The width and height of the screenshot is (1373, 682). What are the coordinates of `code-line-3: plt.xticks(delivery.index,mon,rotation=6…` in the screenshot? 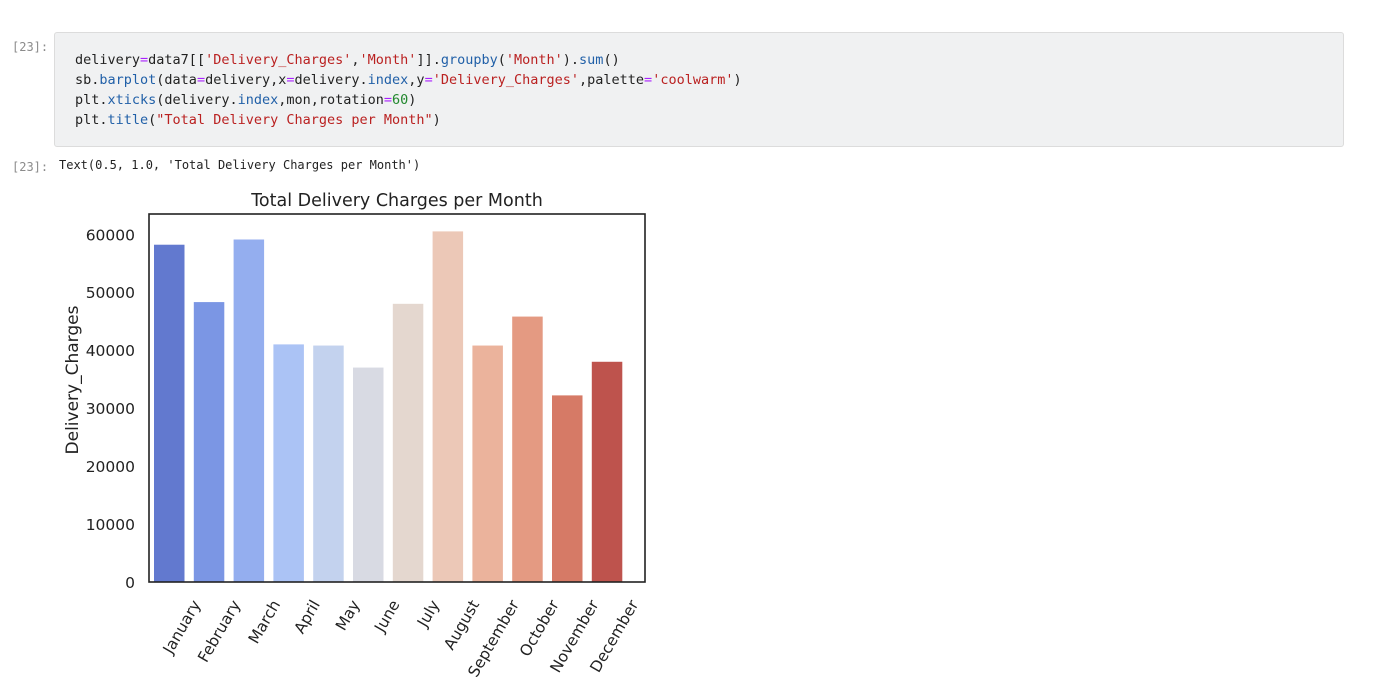 It's located at (246, 100).